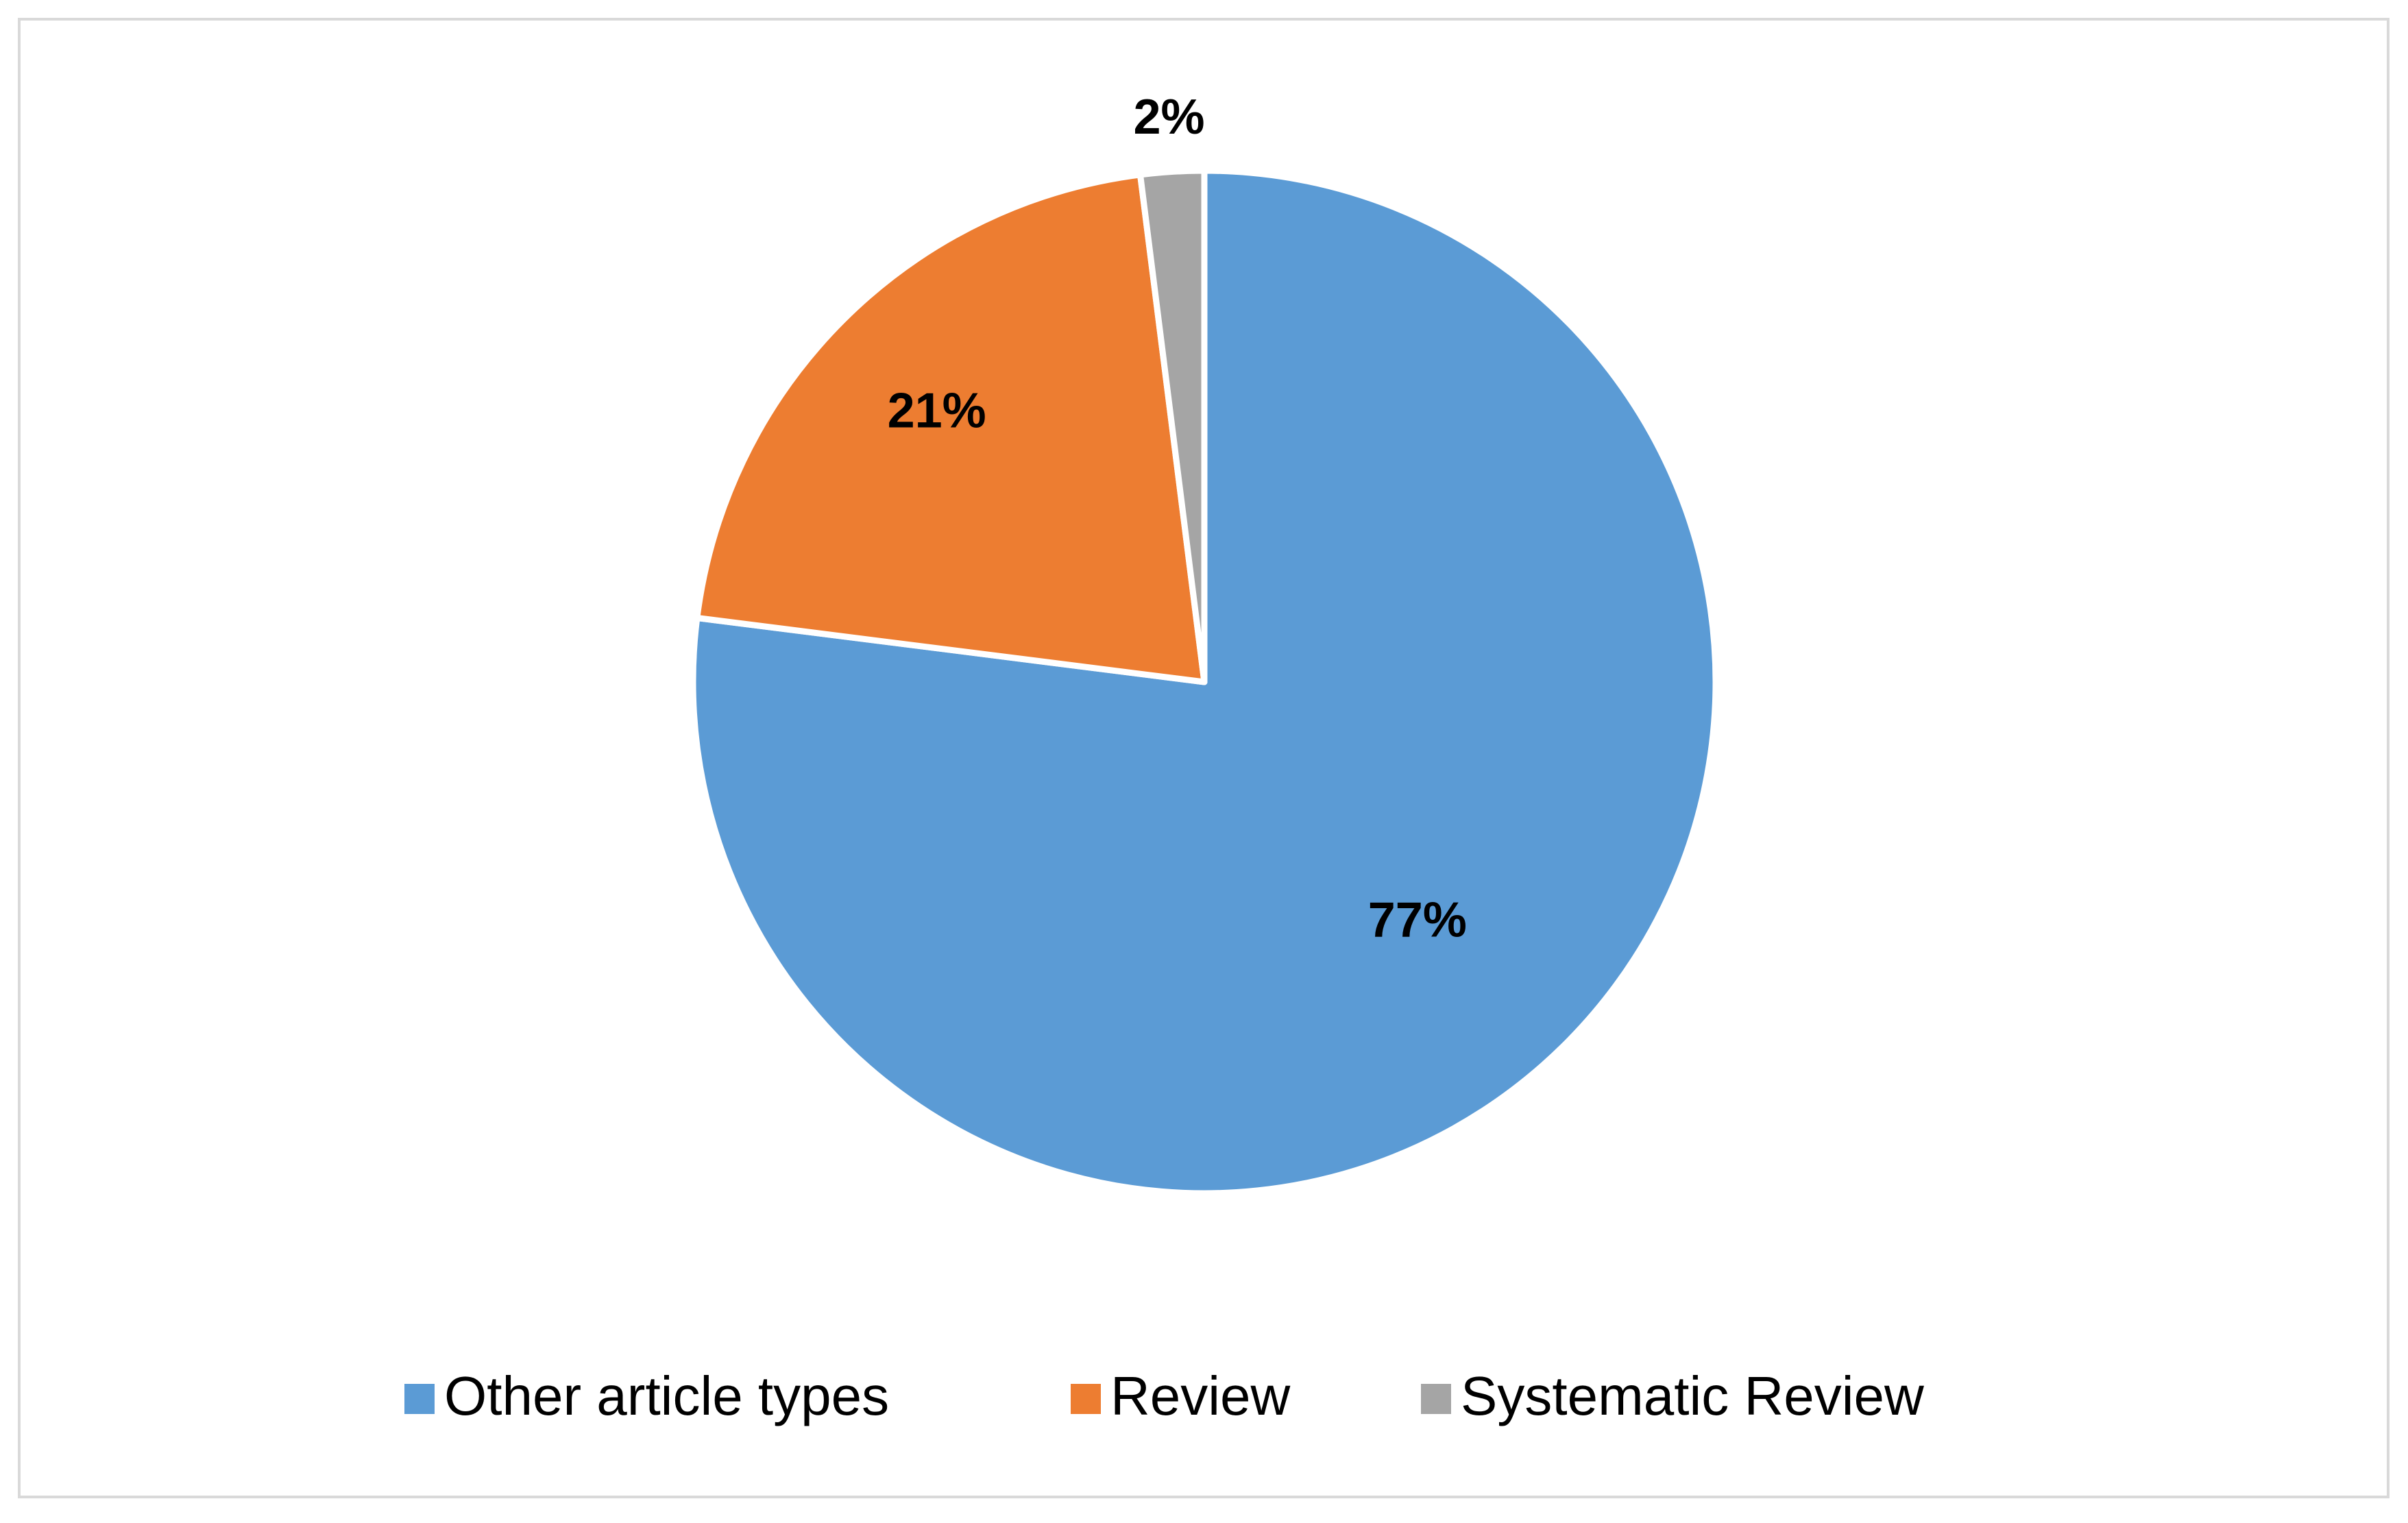 The image size is (2408, 1523). What do you see at coordinates (1168, 117) in the screenshot?
I see `data-label: 2%` at bounding box center [1168, 117].